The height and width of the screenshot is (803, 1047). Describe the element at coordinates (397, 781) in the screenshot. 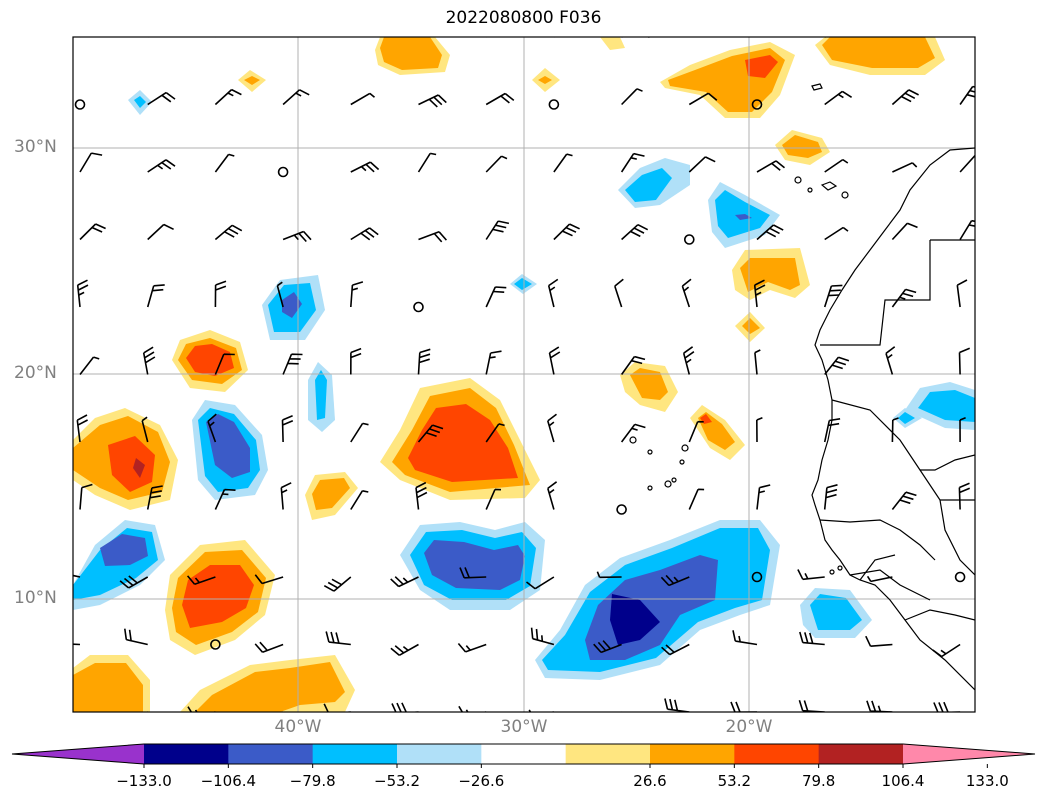

I see `colorbar-tick-label: −53.2` at that location.